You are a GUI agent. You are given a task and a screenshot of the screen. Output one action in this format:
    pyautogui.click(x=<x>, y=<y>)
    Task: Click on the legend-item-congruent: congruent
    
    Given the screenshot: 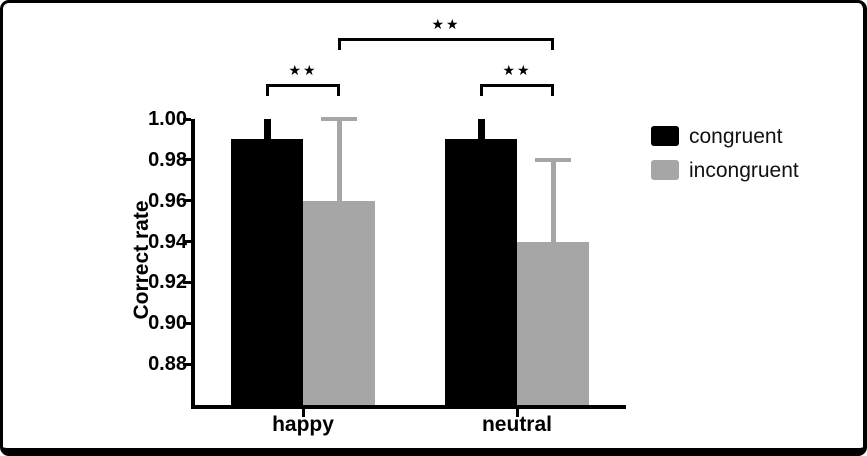 What is the action you would take?
    pyautogui.click(x=725, y=136)
    